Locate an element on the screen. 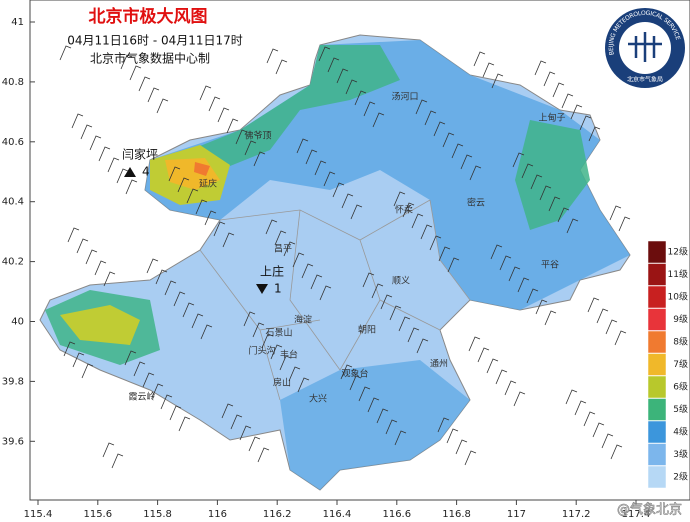  y-tick-label: 39.8 is located at coordinates (13, 381).